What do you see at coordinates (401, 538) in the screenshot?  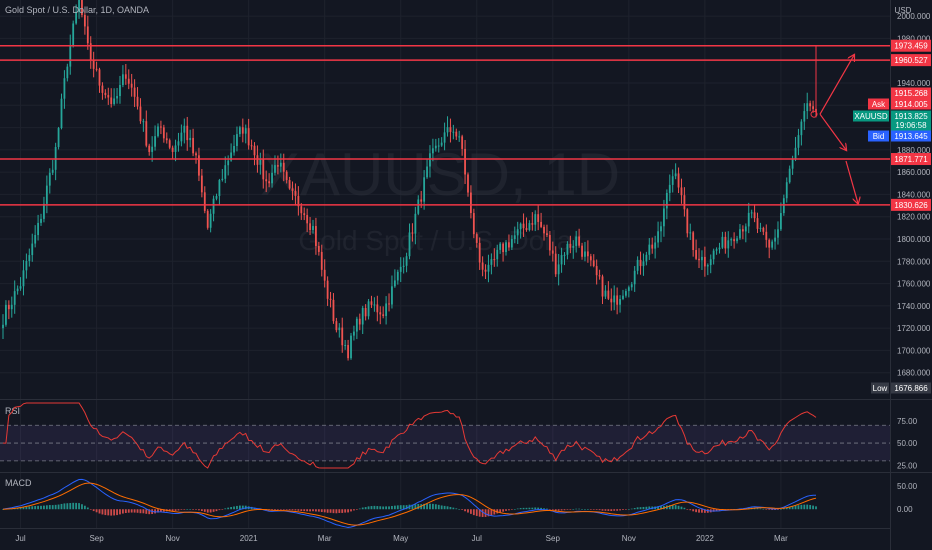 I see `time-axis: Jul Sep Nov 2021 Mar May Jul Sep Nov 2022 Mar` at bounding box center [401, 538].